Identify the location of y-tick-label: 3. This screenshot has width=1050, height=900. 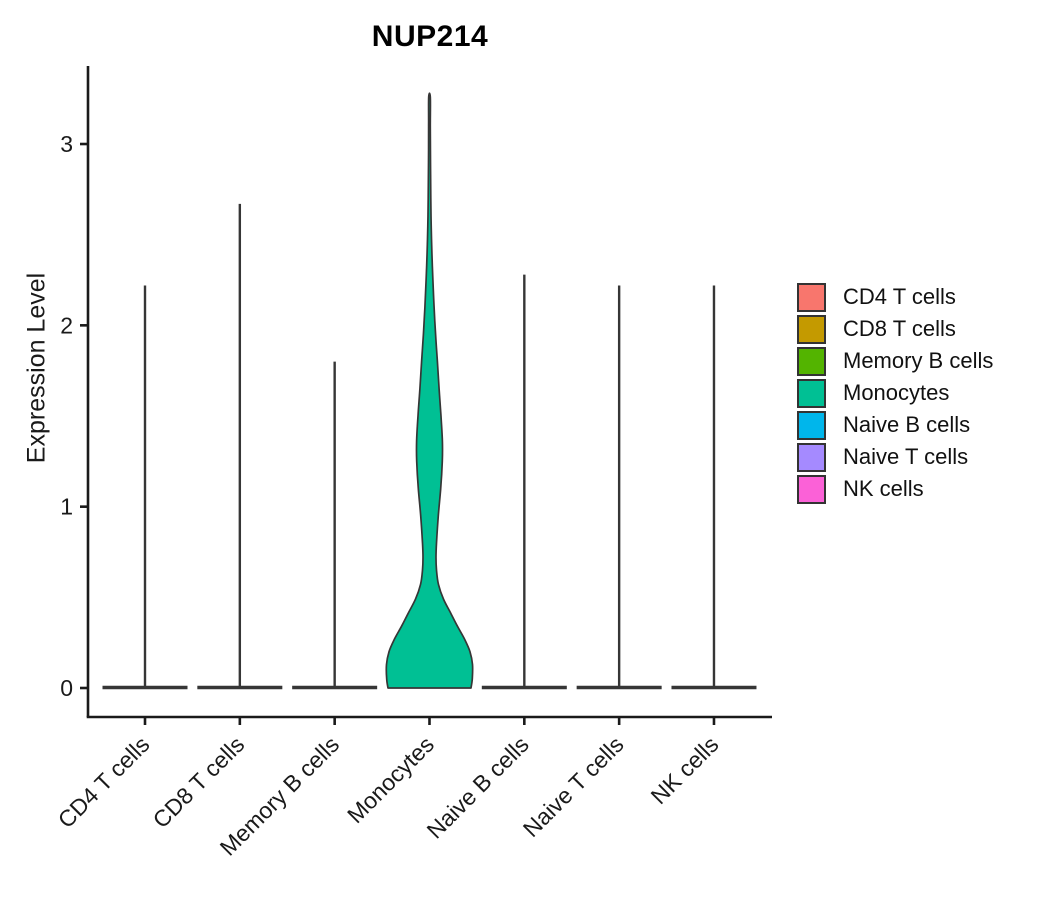
(66, 144).